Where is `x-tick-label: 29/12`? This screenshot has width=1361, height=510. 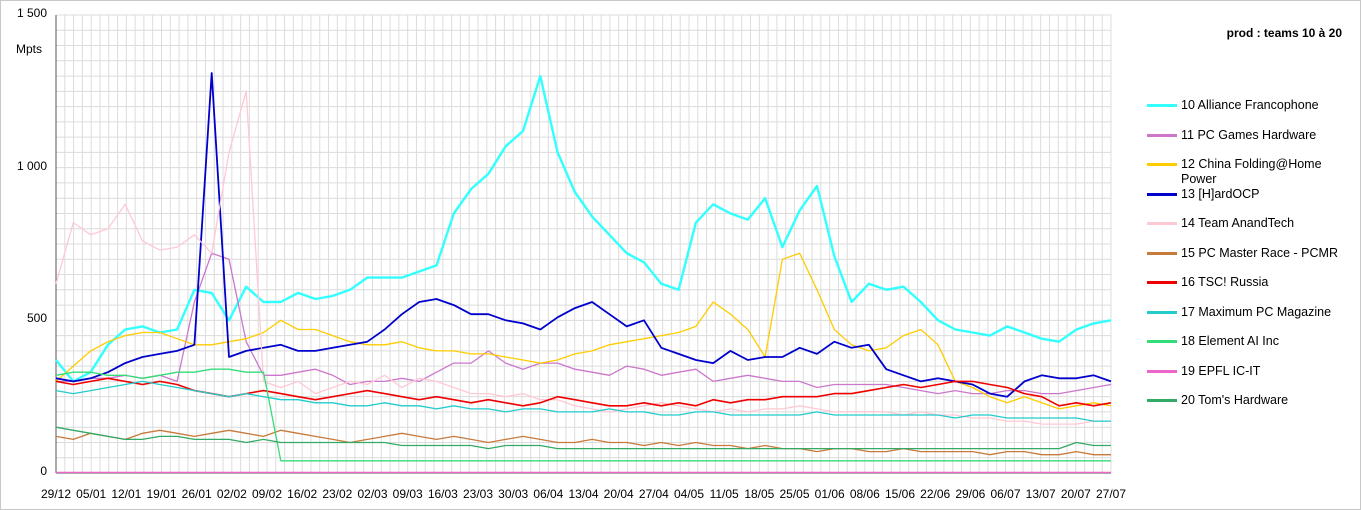
x-tick-label: 29/12 is located at coordinates (56, 494).